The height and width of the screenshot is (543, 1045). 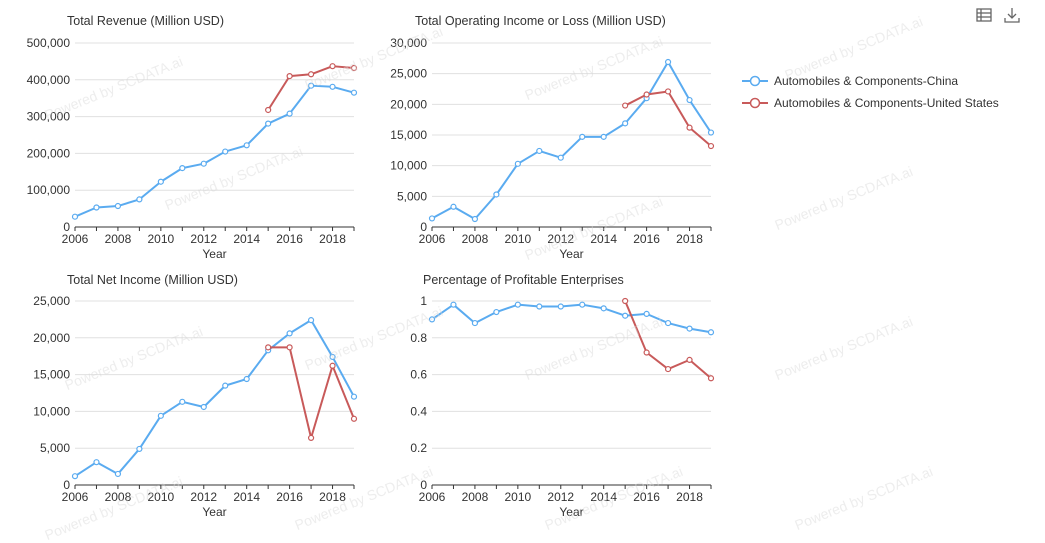 What do you see at coordinates (418, 411) in the screenshot?
I see `y-tick-label: 0.4` at bounding box center [418, 411].